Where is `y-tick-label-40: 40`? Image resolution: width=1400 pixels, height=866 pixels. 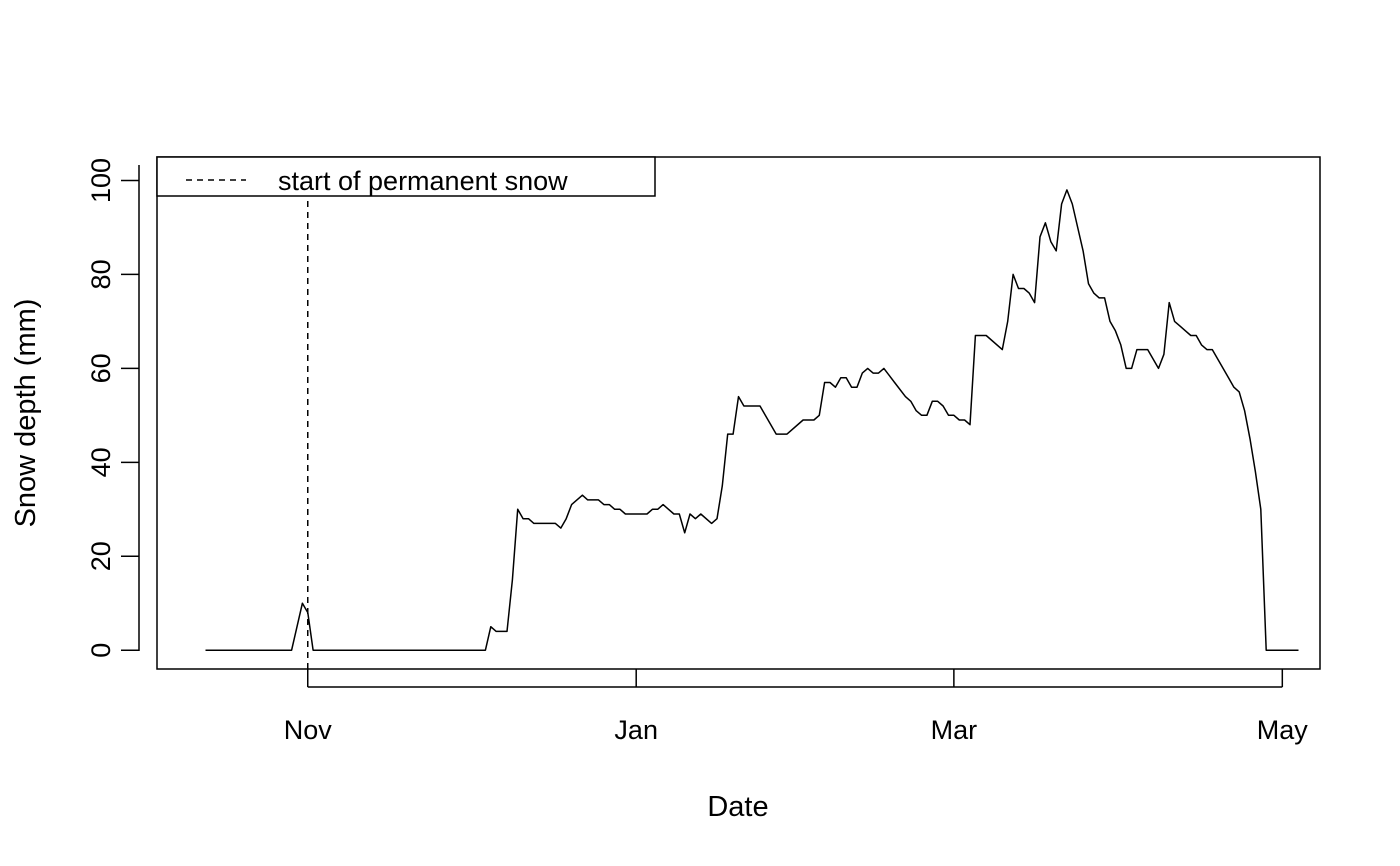 y-tick-label-40: 40 is located at coordinates (101, 462).